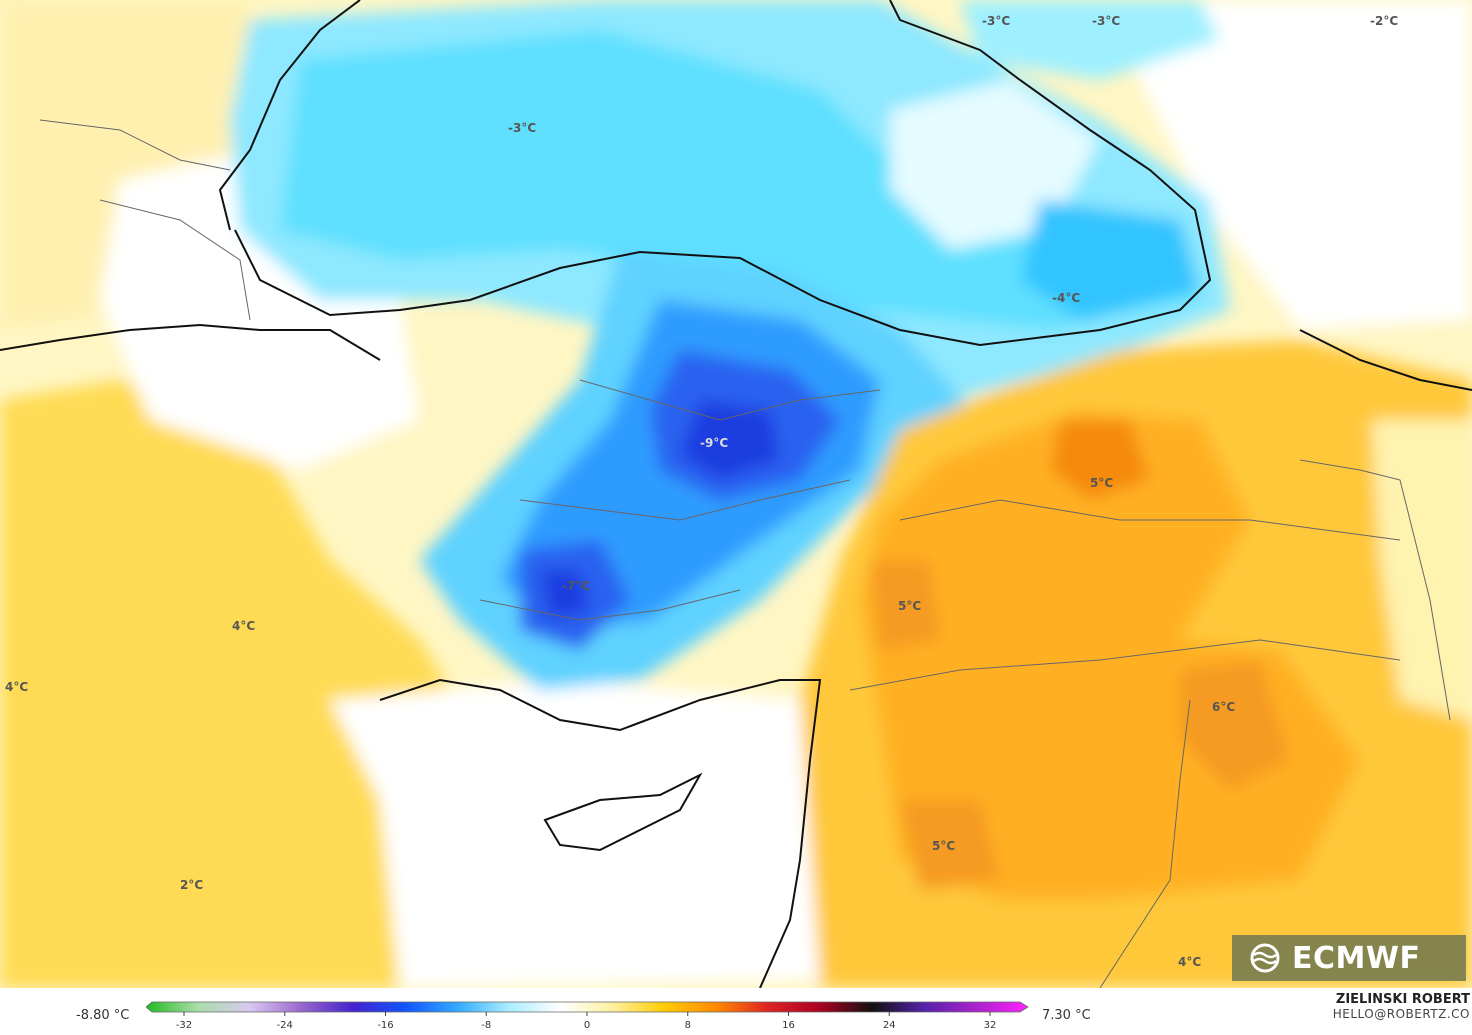 This screenshot has height=1035, width=1472. I want to click on temp-label: -7°C, so click(576, 586).